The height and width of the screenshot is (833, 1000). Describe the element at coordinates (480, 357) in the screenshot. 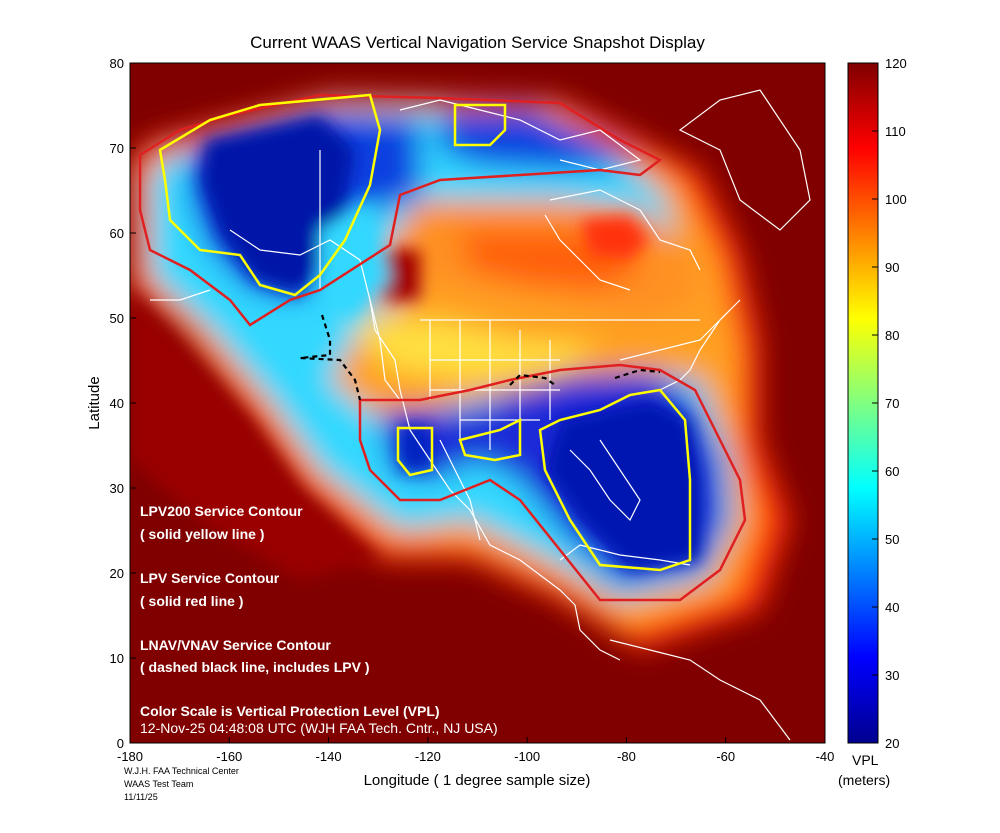

I see `lnav-vnav-contours` at that location.